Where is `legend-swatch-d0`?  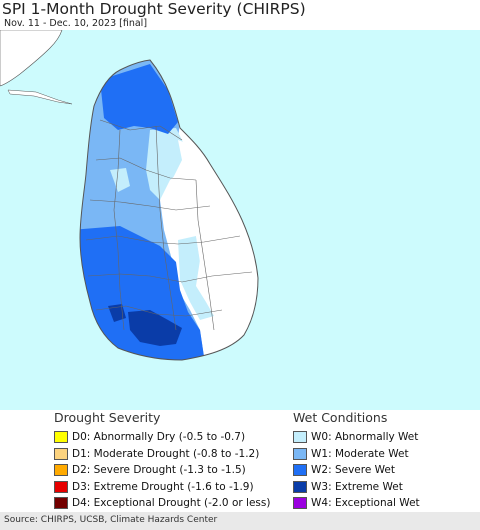 legend-swatch-d0 is located at coordinates (61, 437).